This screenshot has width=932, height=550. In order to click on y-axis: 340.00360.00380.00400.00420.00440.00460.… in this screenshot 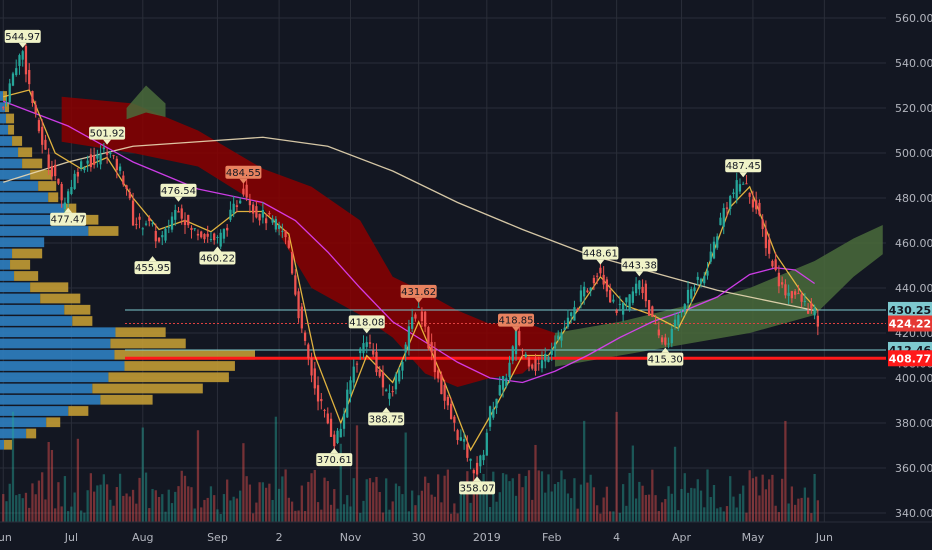, I will do `click(910, 266)`.